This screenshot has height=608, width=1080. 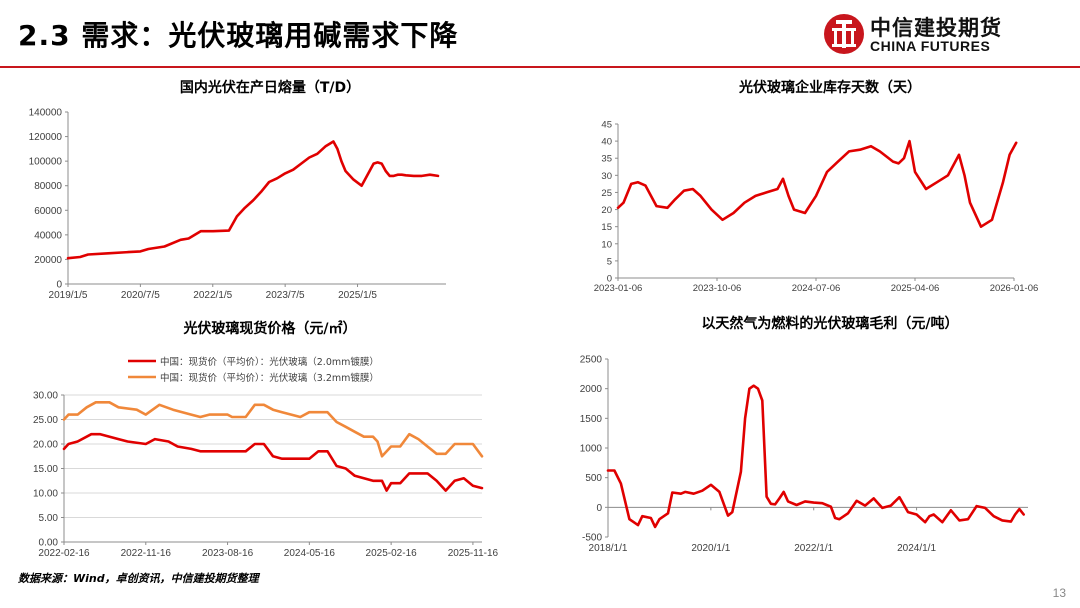 What do you see at coordinates (392, 553) in the screenshot?
I see `x-tick-label: 2025-02-16` at bounding box center [392, 553].